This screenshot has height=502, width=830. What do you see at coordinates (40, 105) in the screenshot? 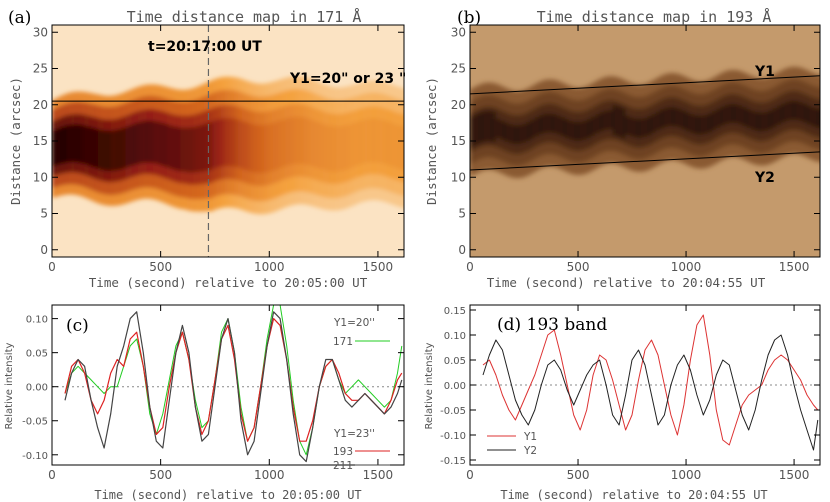
I see `y-tick-label: 20` at bounding box center [40, 105].